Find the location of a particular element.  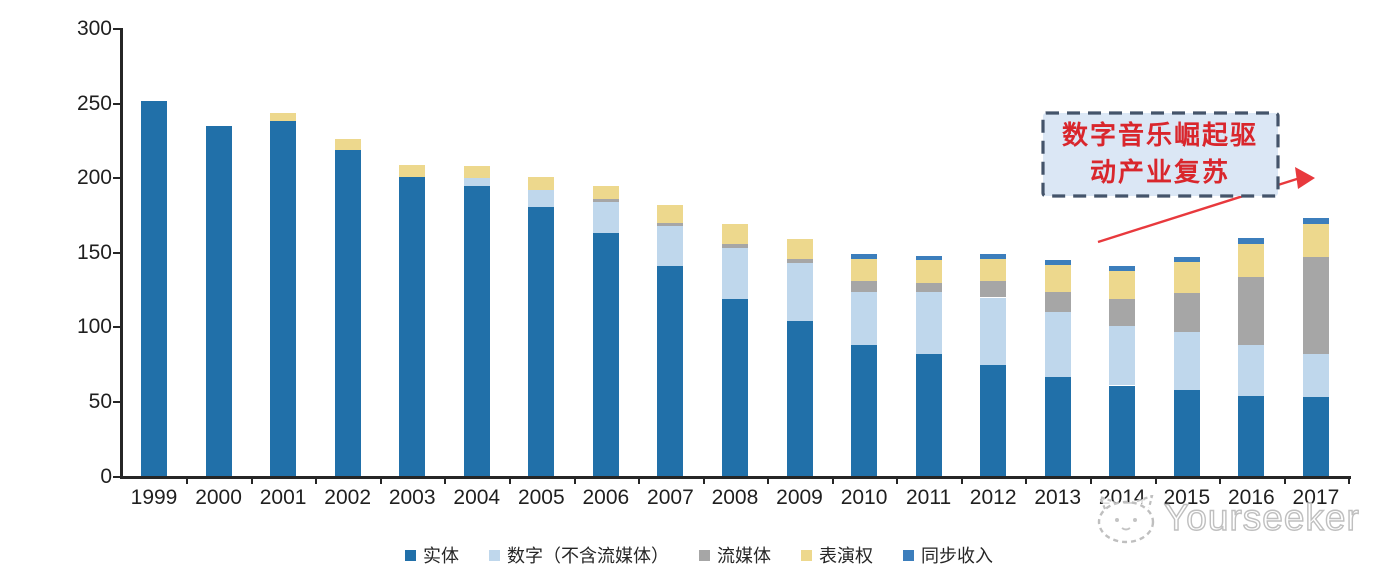

legend-item: 实体 is located at coordinates (432, 555).